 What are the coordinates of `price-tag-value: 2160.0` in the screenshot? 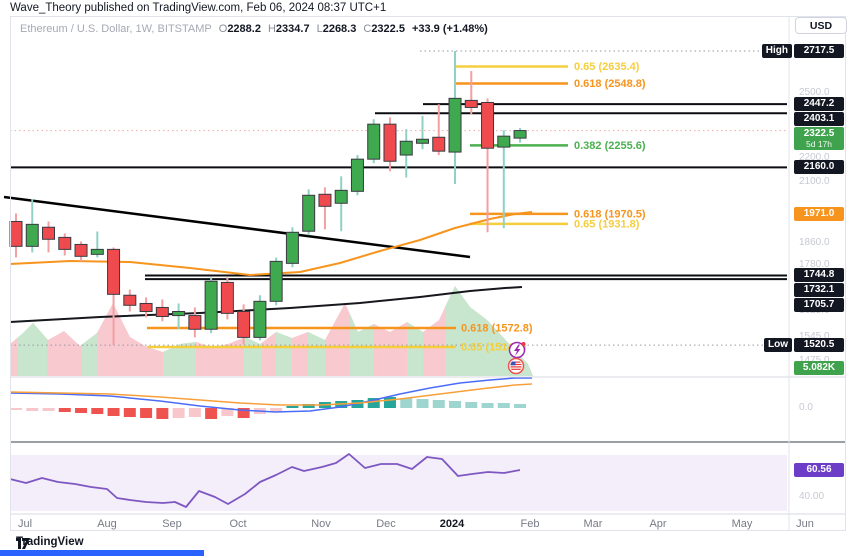 It's located at (819, 167).